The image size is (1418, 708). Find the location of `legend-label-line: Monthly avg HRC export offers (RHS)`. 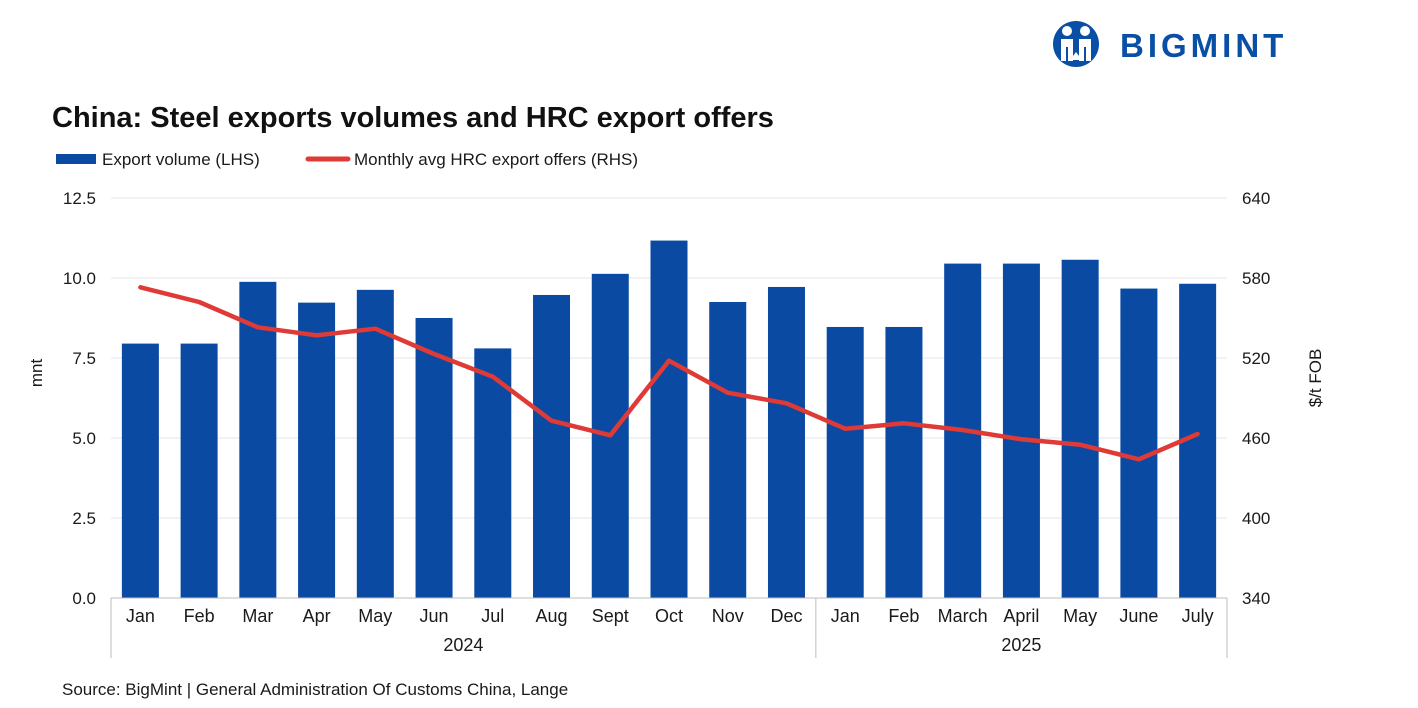

legend-label-line: Monthly avg HRC export offers (RHS) is located at coordinates (496, 159).